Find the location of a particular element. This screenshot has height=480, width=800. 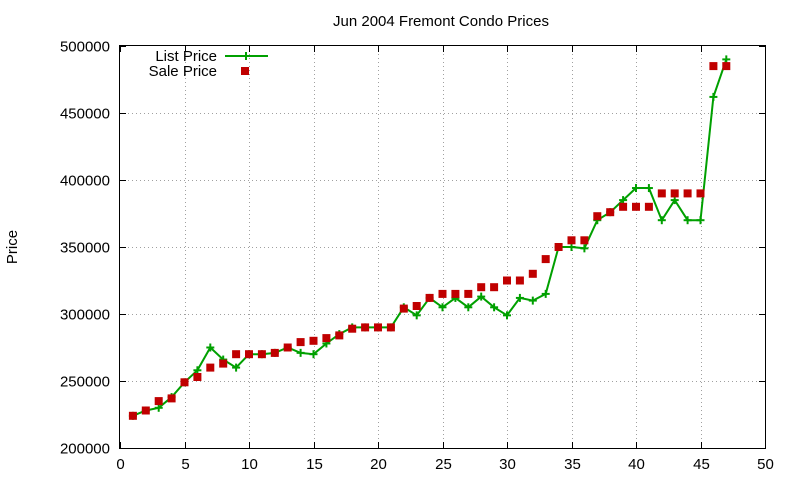

y-tick-label: 450000 is located at coordinates (85, 114).